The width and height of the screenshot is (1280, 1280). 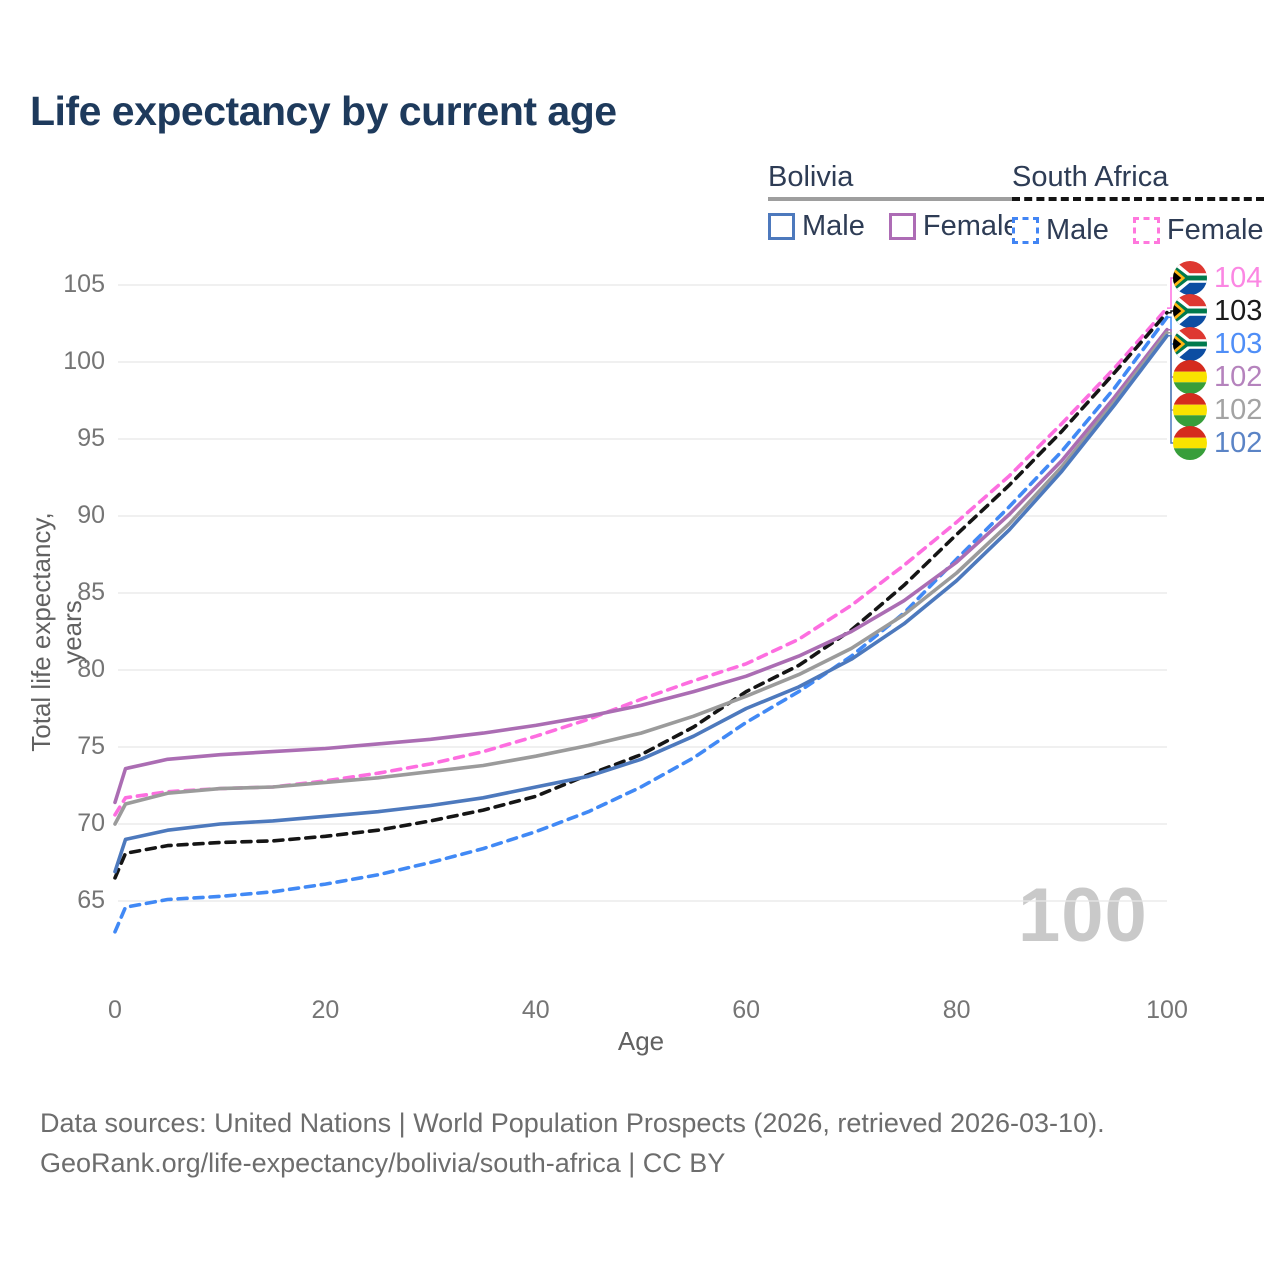 I want to click on x-tick-100: 100, so click(x=1167, y=1010).